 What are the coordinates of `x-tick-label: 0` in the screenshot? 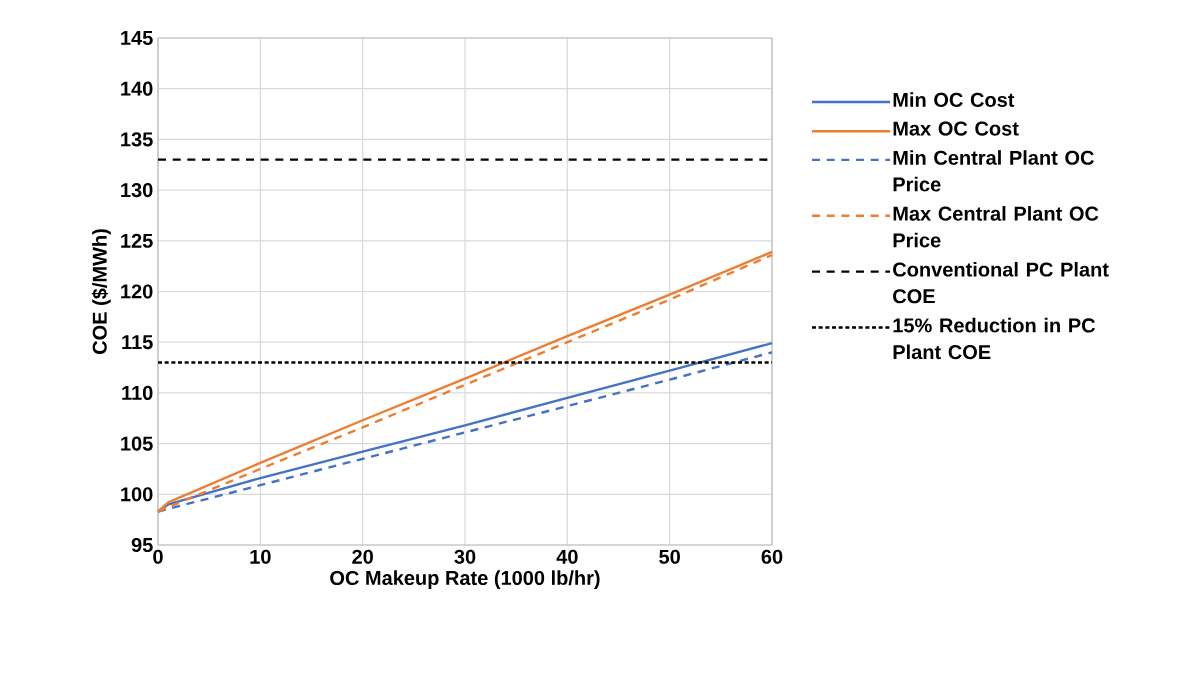 It's located at (158, 556).